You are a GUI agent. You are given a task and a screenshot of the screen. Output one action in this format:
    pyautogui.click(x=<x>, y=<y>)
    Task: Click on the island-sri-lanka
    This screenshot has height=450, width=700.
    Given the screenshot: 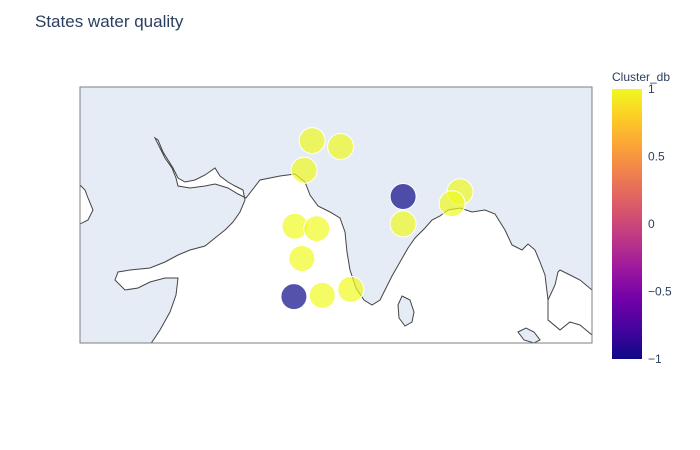 What is the action you would take?
    pyautogui.click(x=406, y=311)
    